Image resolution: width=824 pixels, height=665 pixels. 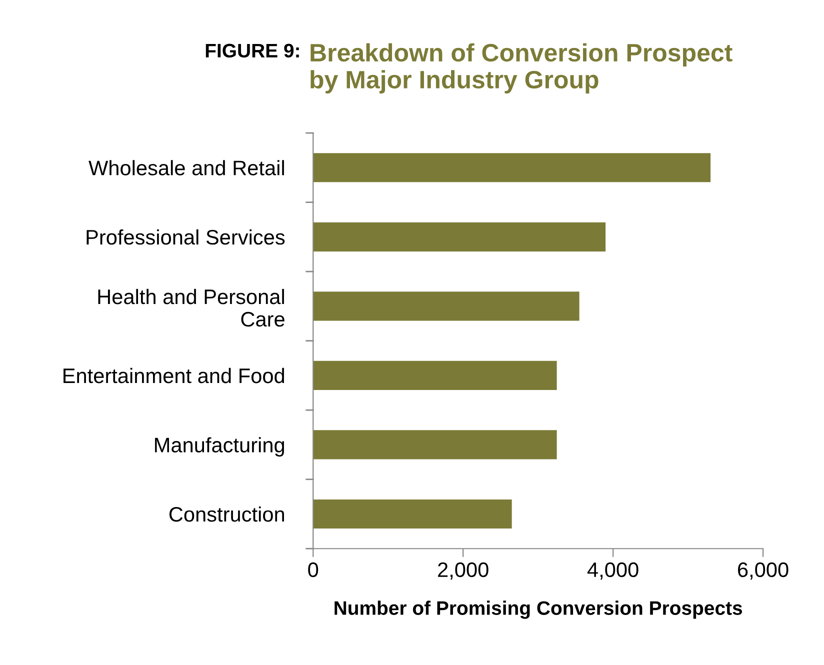 I want to click on caption: FIGURE 9:, so click(x=252, y=51).